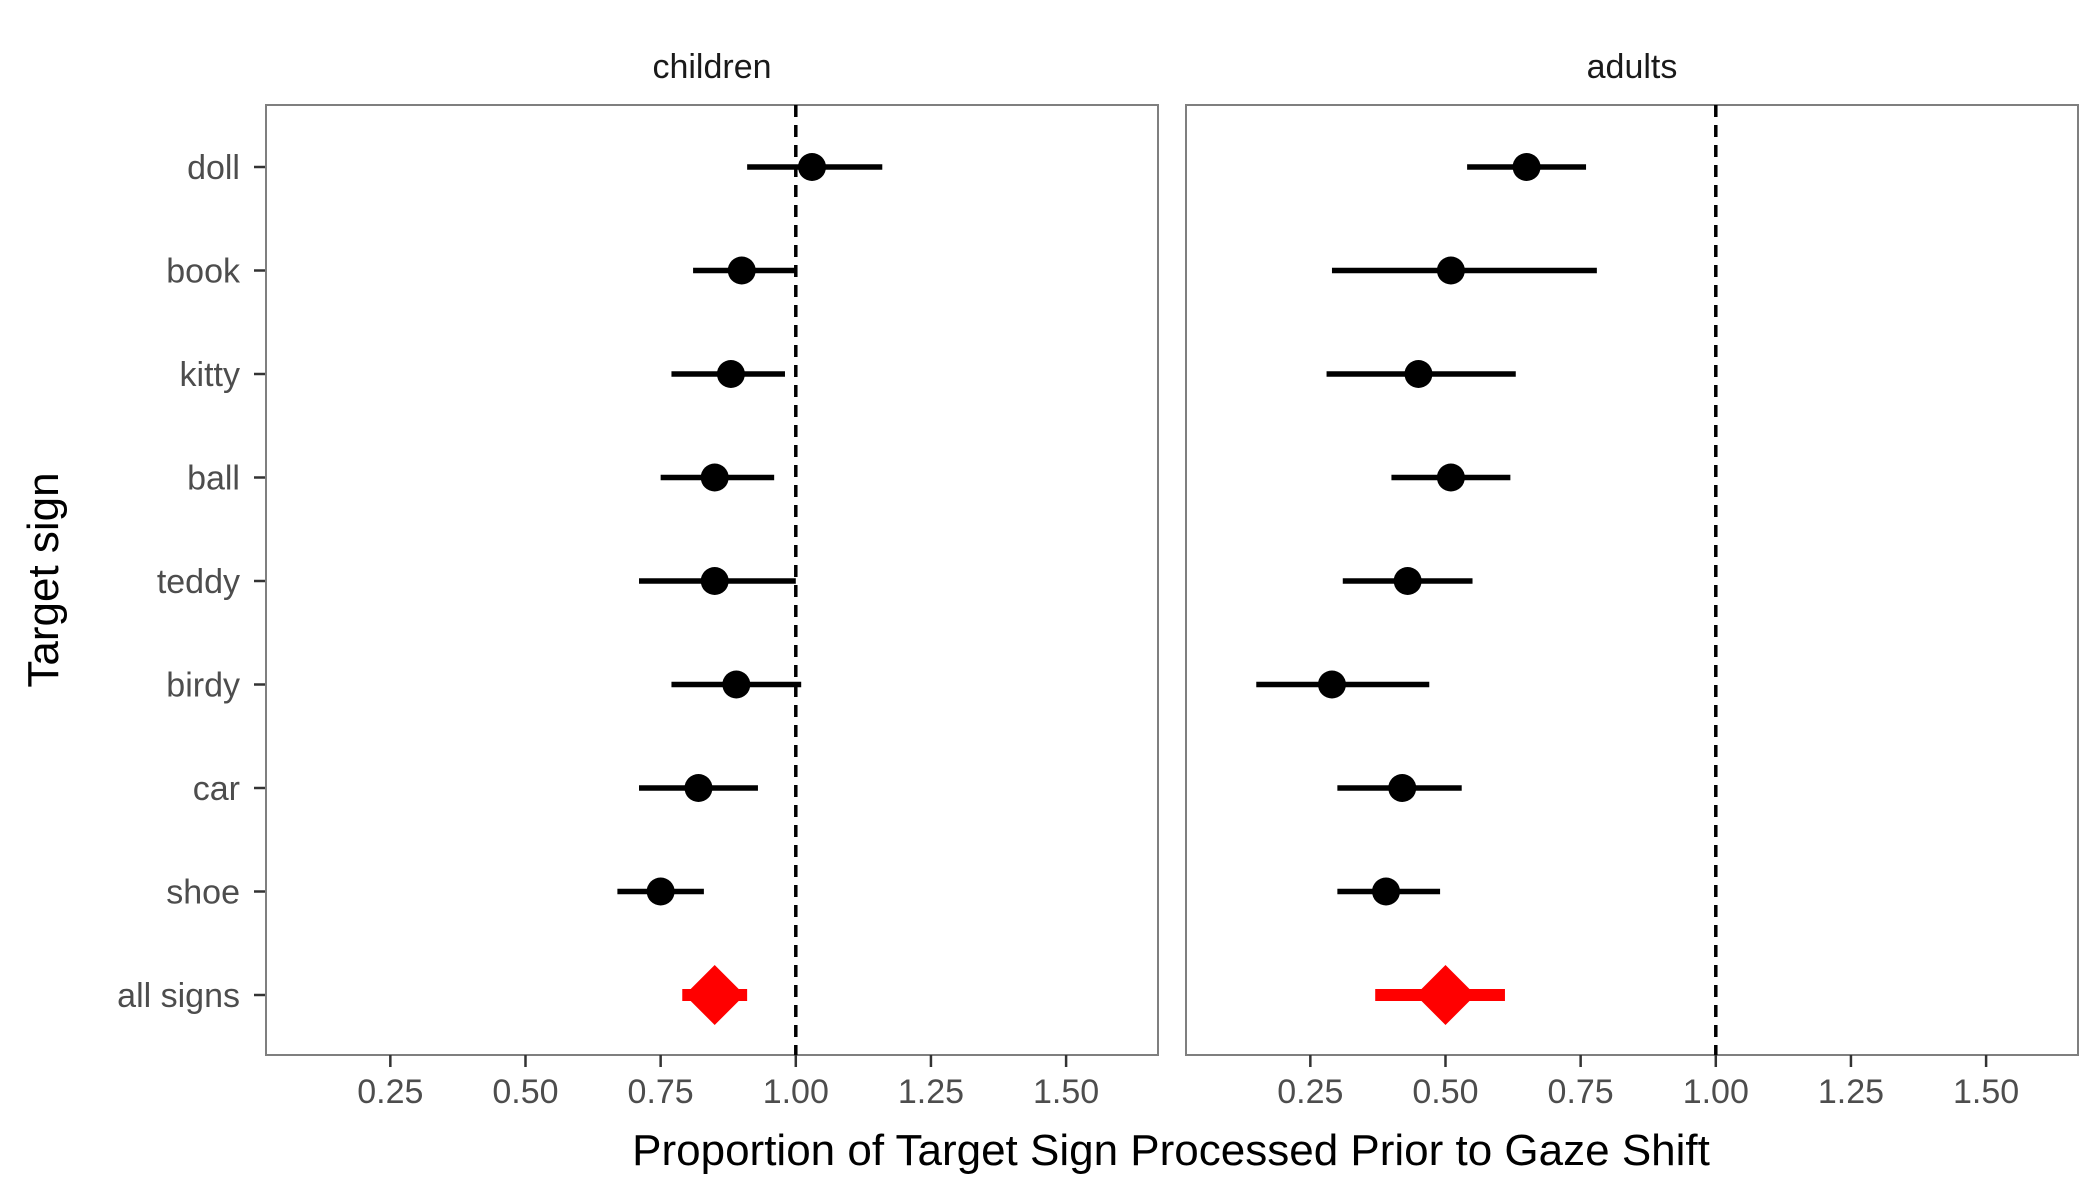 Image resolution: width=2100 pixels, height=1200 pixels. I want to click on facet-label: adults, so click(1632, 67).